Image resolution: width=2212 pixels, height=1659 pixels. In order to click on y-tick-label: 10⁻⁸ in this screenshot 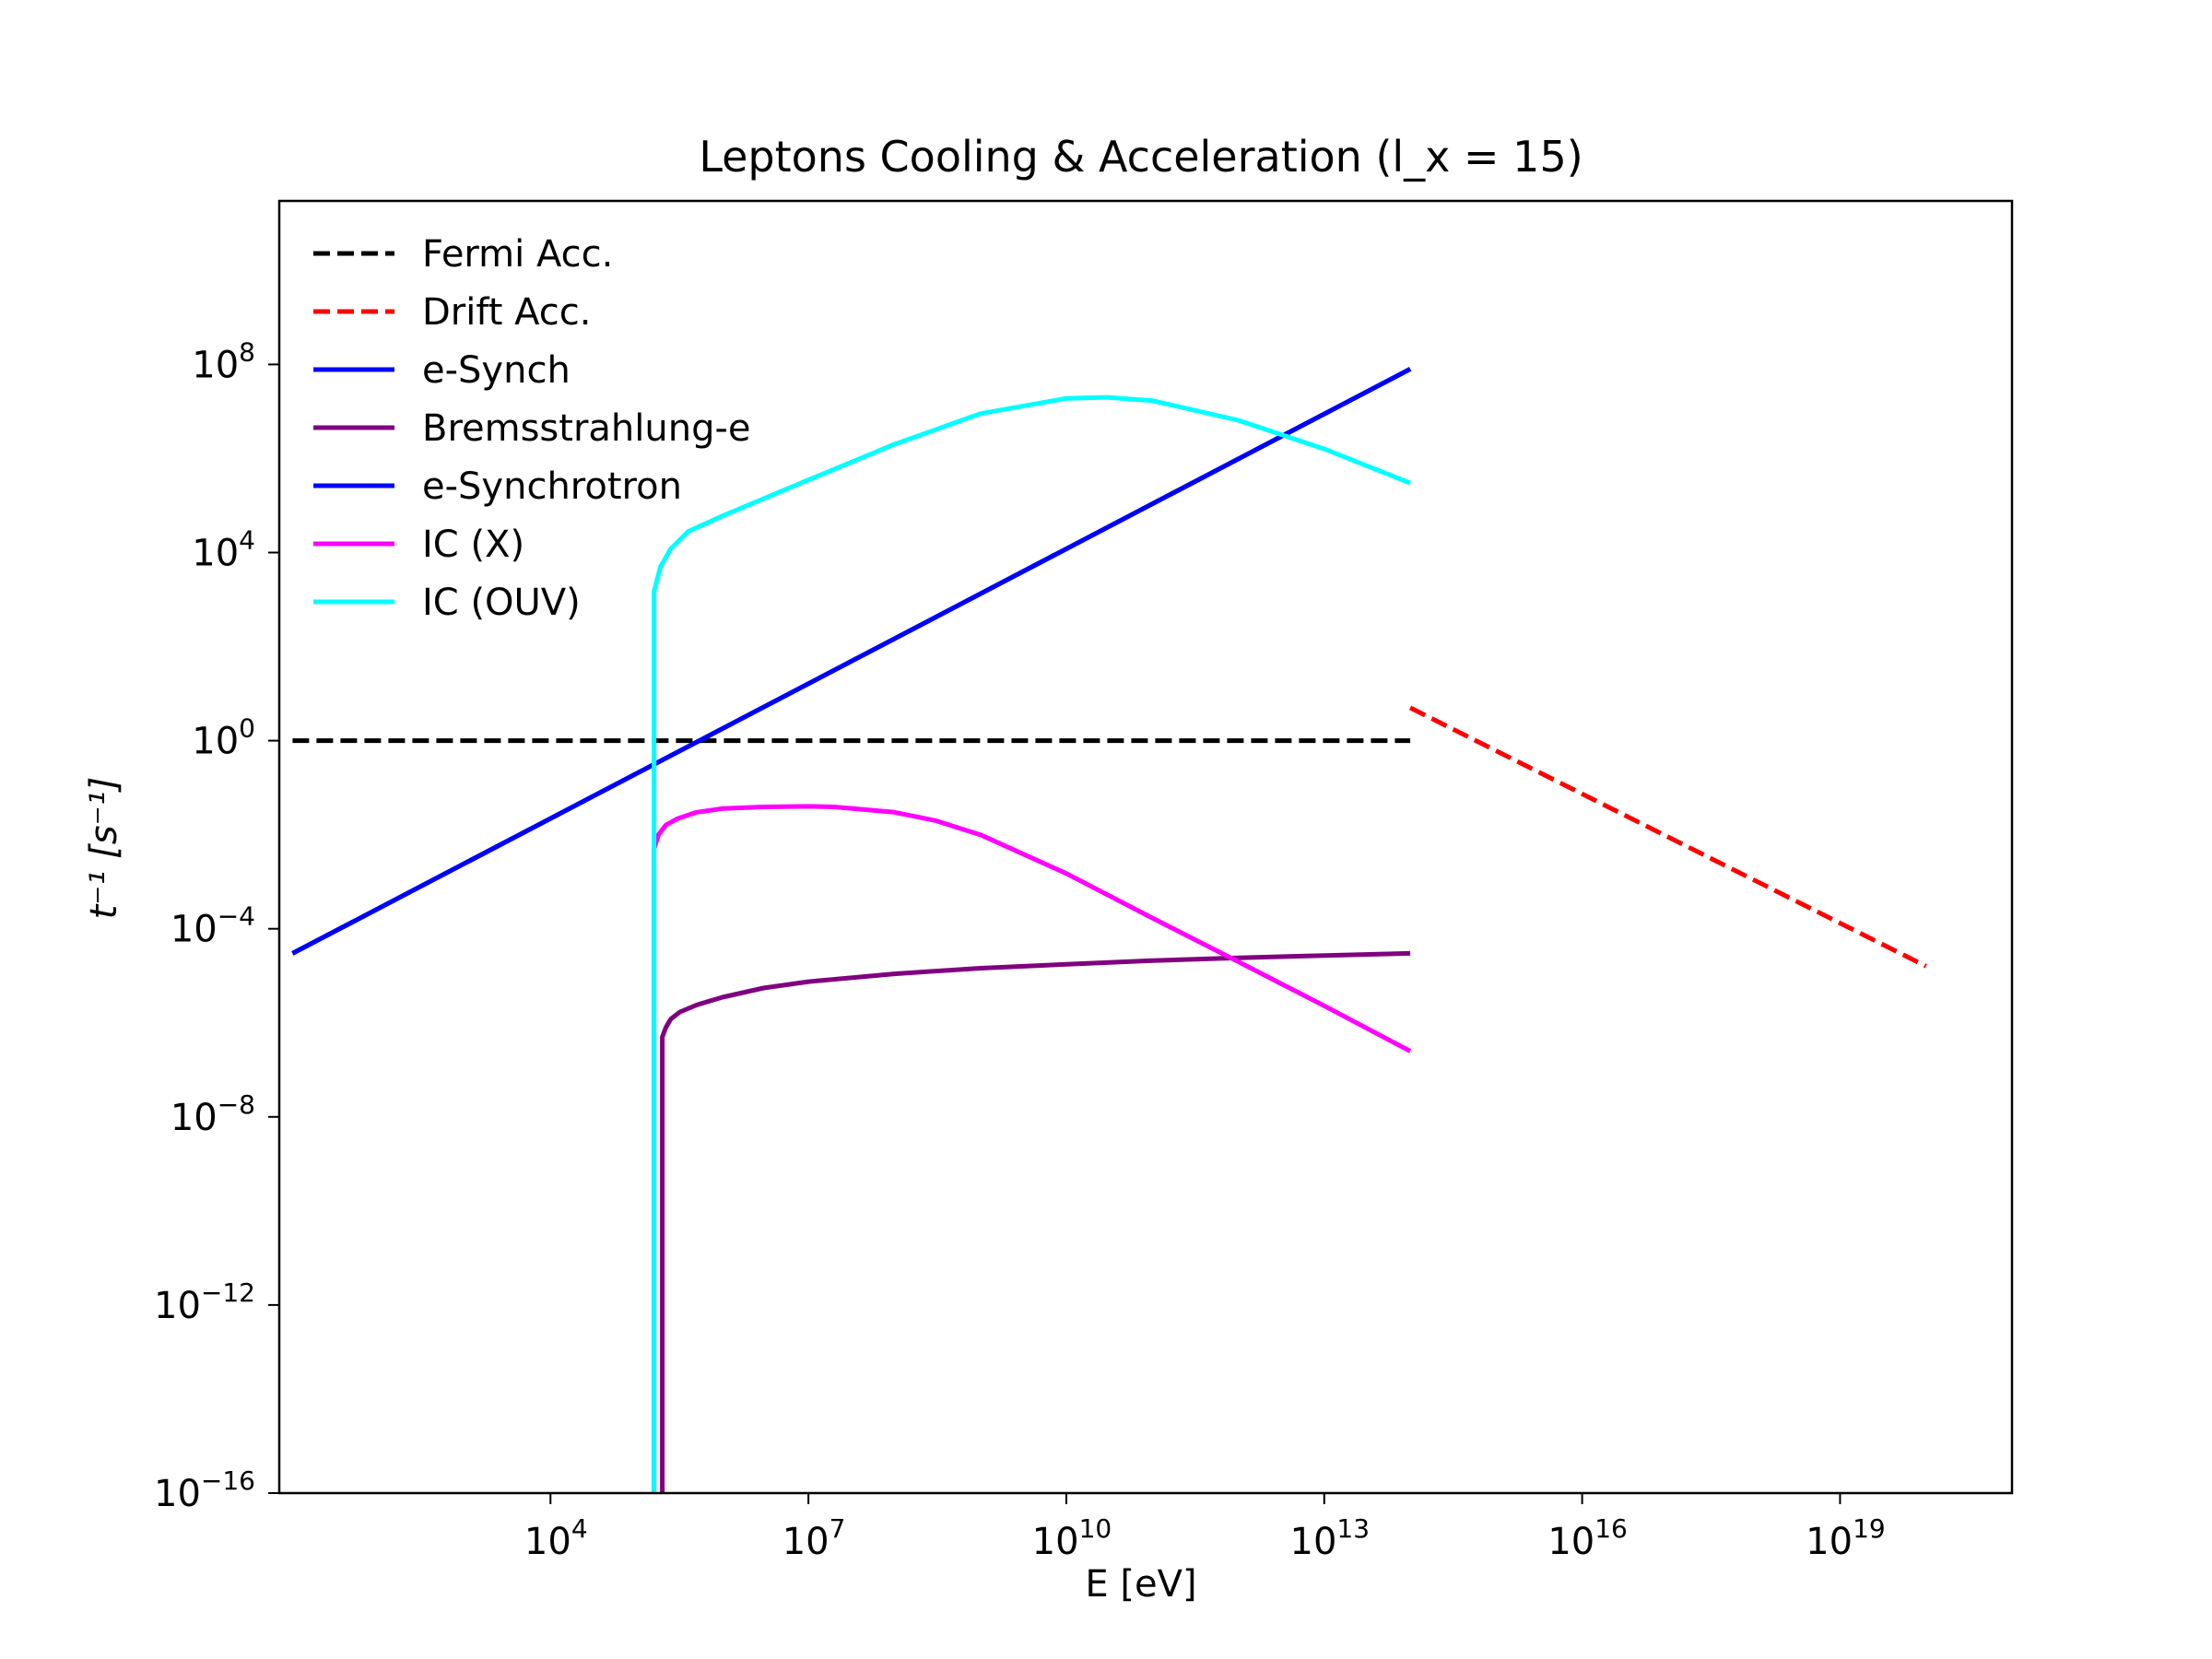, I will do `click(213, 1114)`.